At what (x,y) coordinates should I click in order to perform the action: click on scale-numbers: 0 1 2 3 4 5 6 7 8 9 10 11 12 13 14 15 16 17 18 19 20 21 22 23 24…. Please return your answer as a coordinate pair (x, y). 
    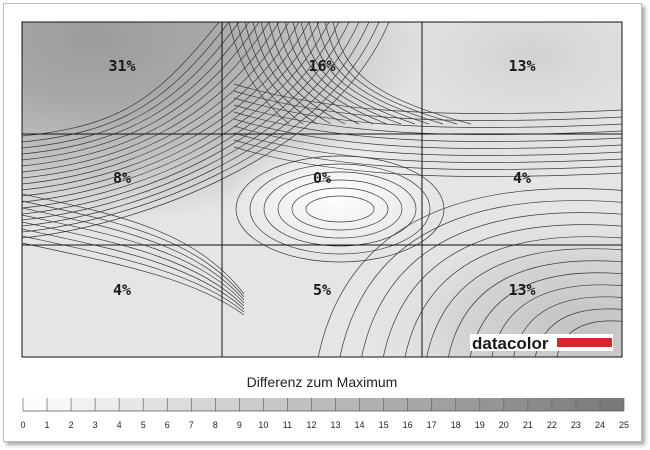
    Looking at the image, I should click on (324, 425).